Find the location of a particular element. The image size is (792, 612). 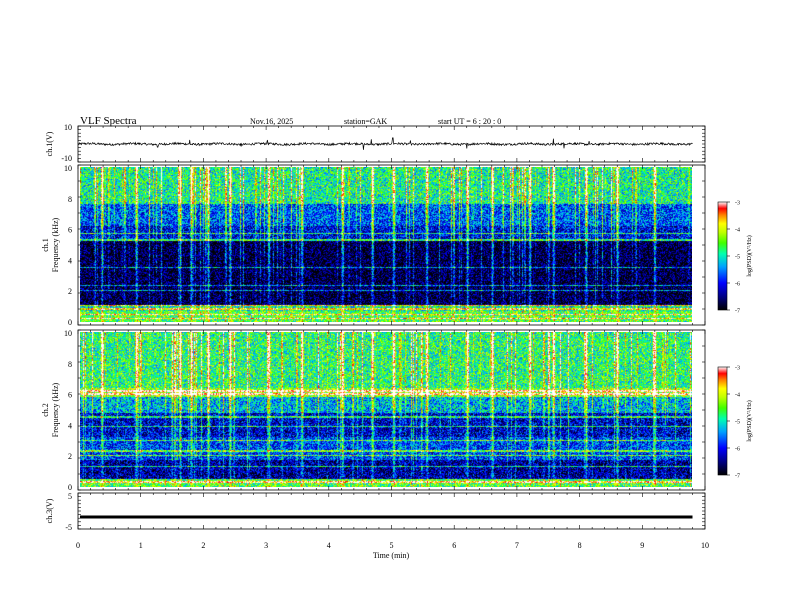

x-tick-label: 4 is located at coordinates (329, 545).